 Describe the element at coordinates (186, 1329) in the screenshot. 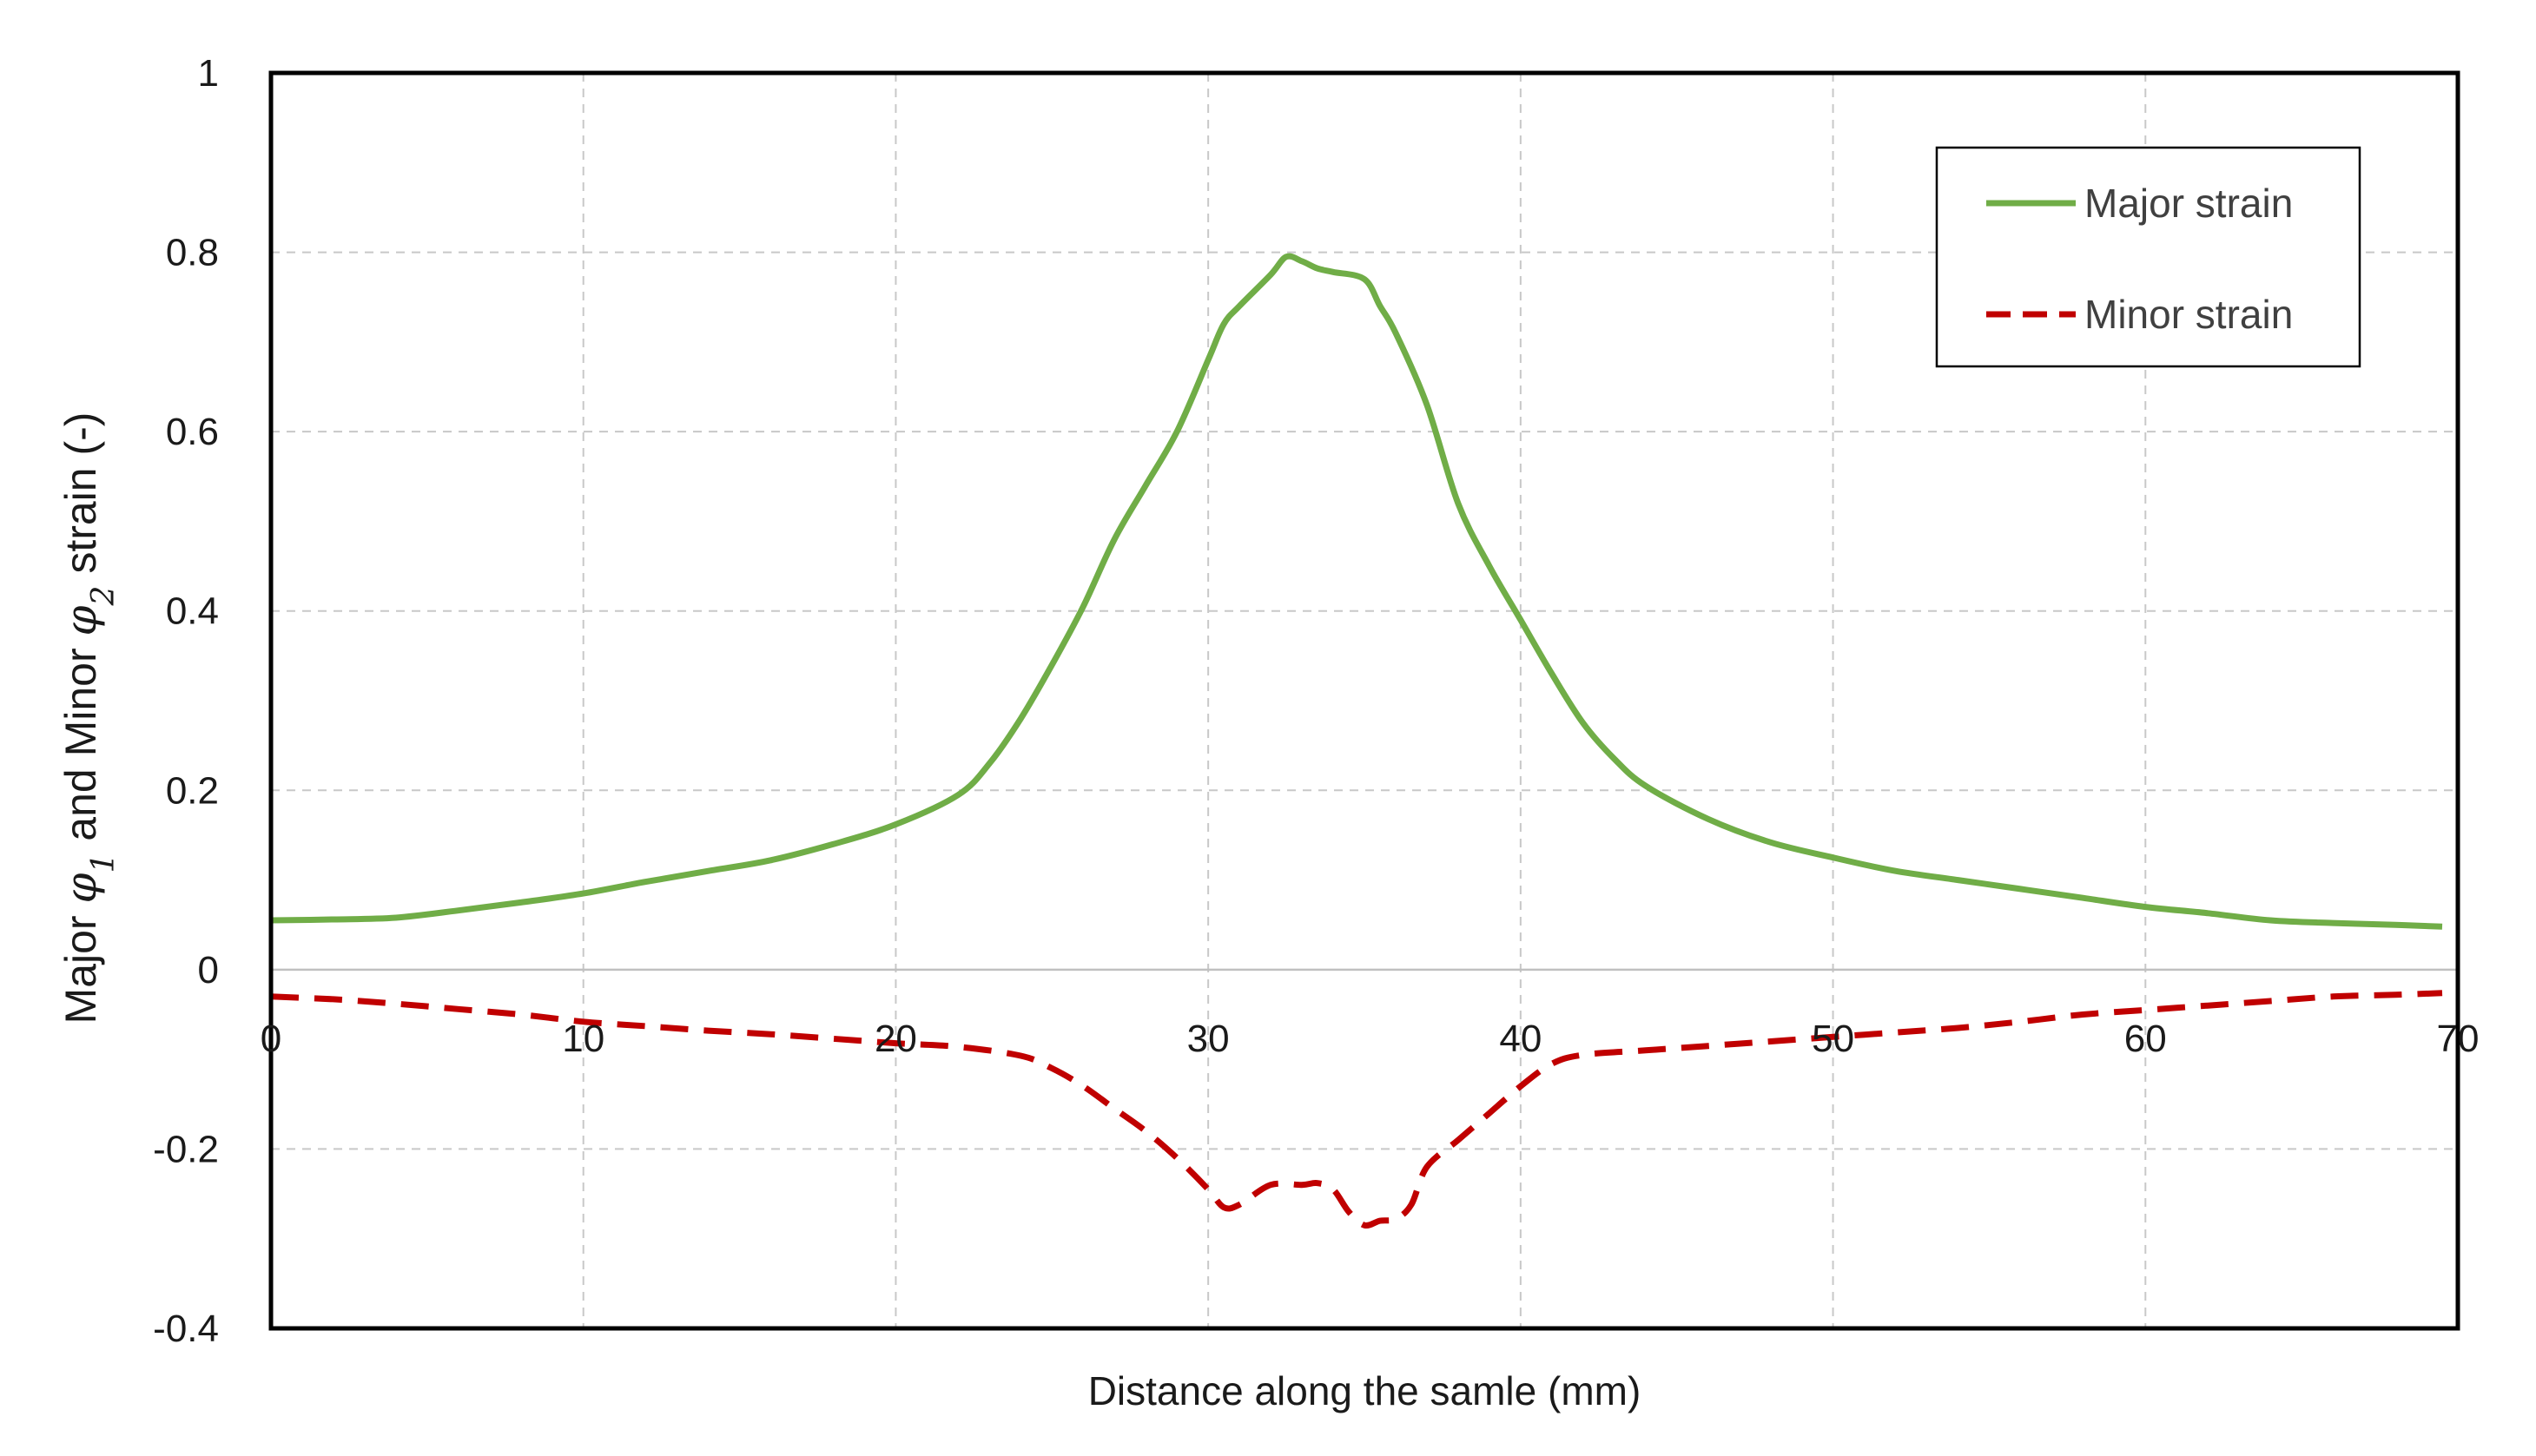

I see `y-tick-label: -0.4` at that location.